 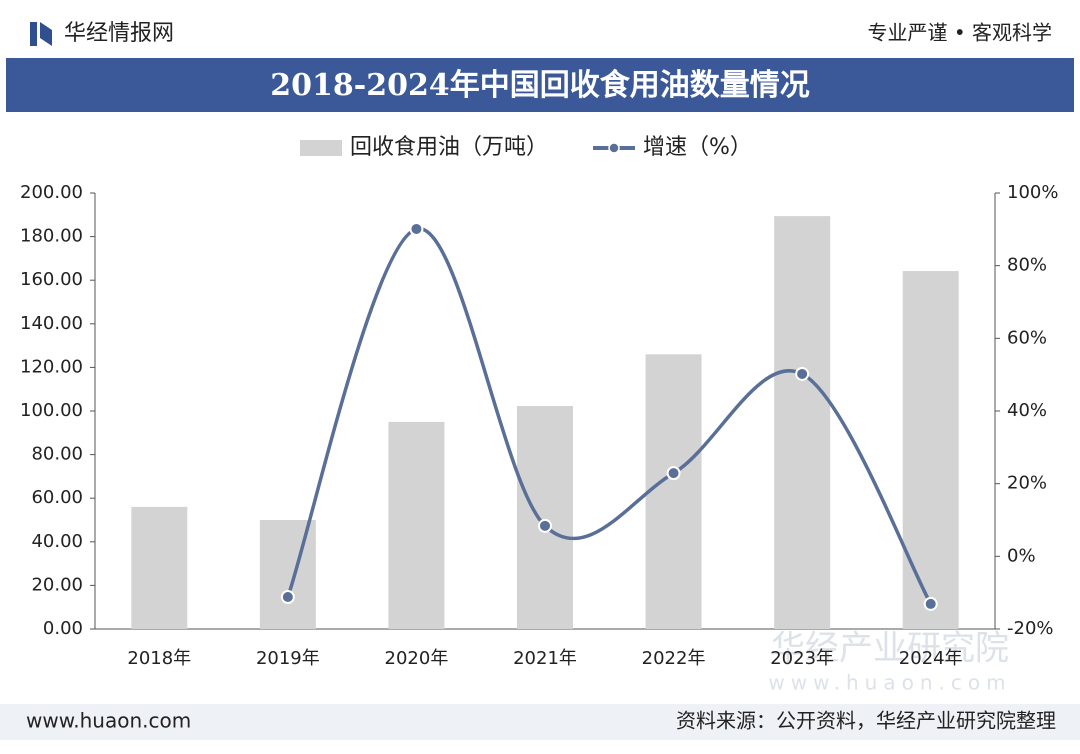 What do you see at coordinates (931, 658) in the screenshot?
I see `x-tick-label: 2024年` at bounding box center [931, 658].